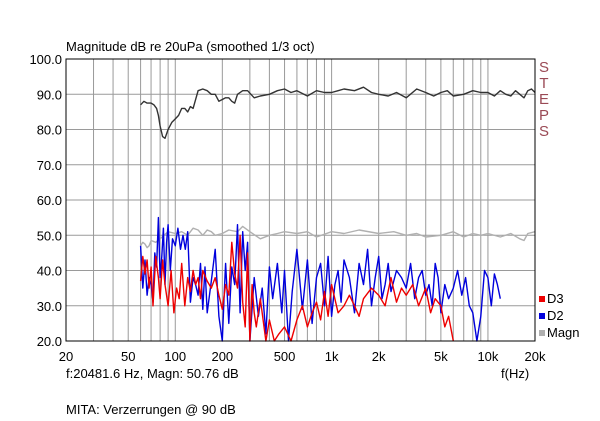  I want to click on y-tick-labels: 100.0 90.0 80.0 70.0 60.0 50.0 40.0 30.0 20.0, so click(45, 200).